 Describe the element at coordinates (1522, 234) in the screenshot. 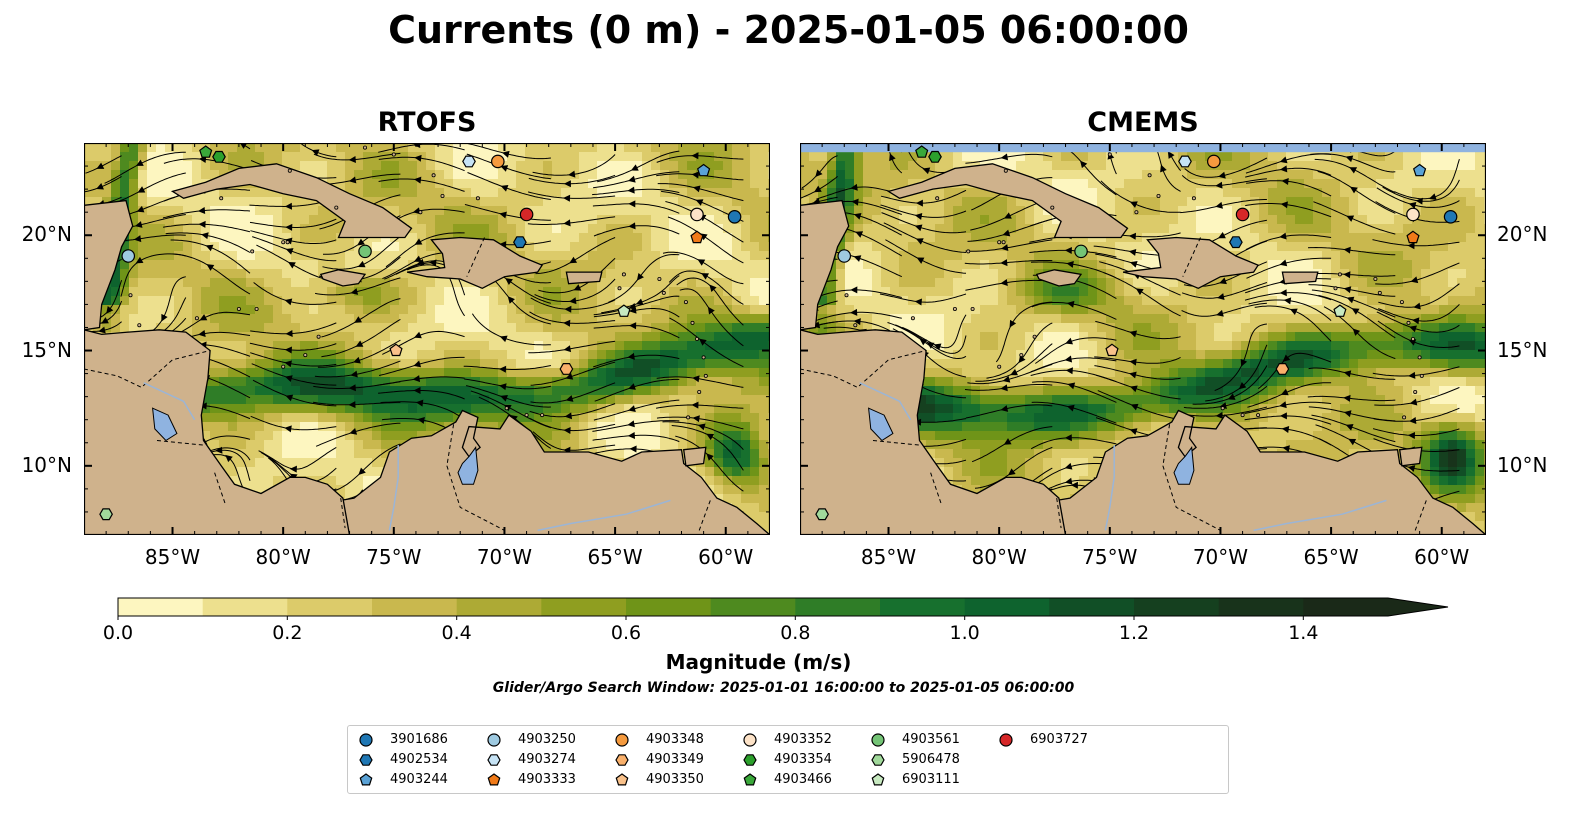

I see `lat-tick-label-right: 20°N` at that location.